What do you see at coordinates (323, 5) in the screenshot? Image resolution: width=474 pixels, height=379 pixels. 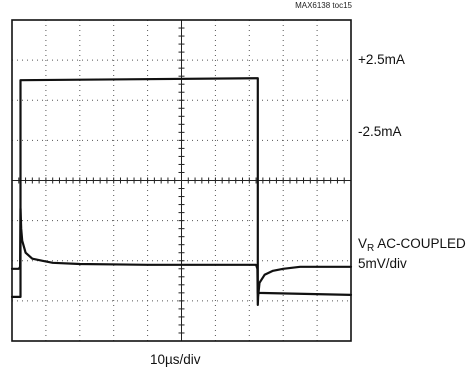 I see `figure-id: MAX6138 toc15` at bounding box center [323, 5].